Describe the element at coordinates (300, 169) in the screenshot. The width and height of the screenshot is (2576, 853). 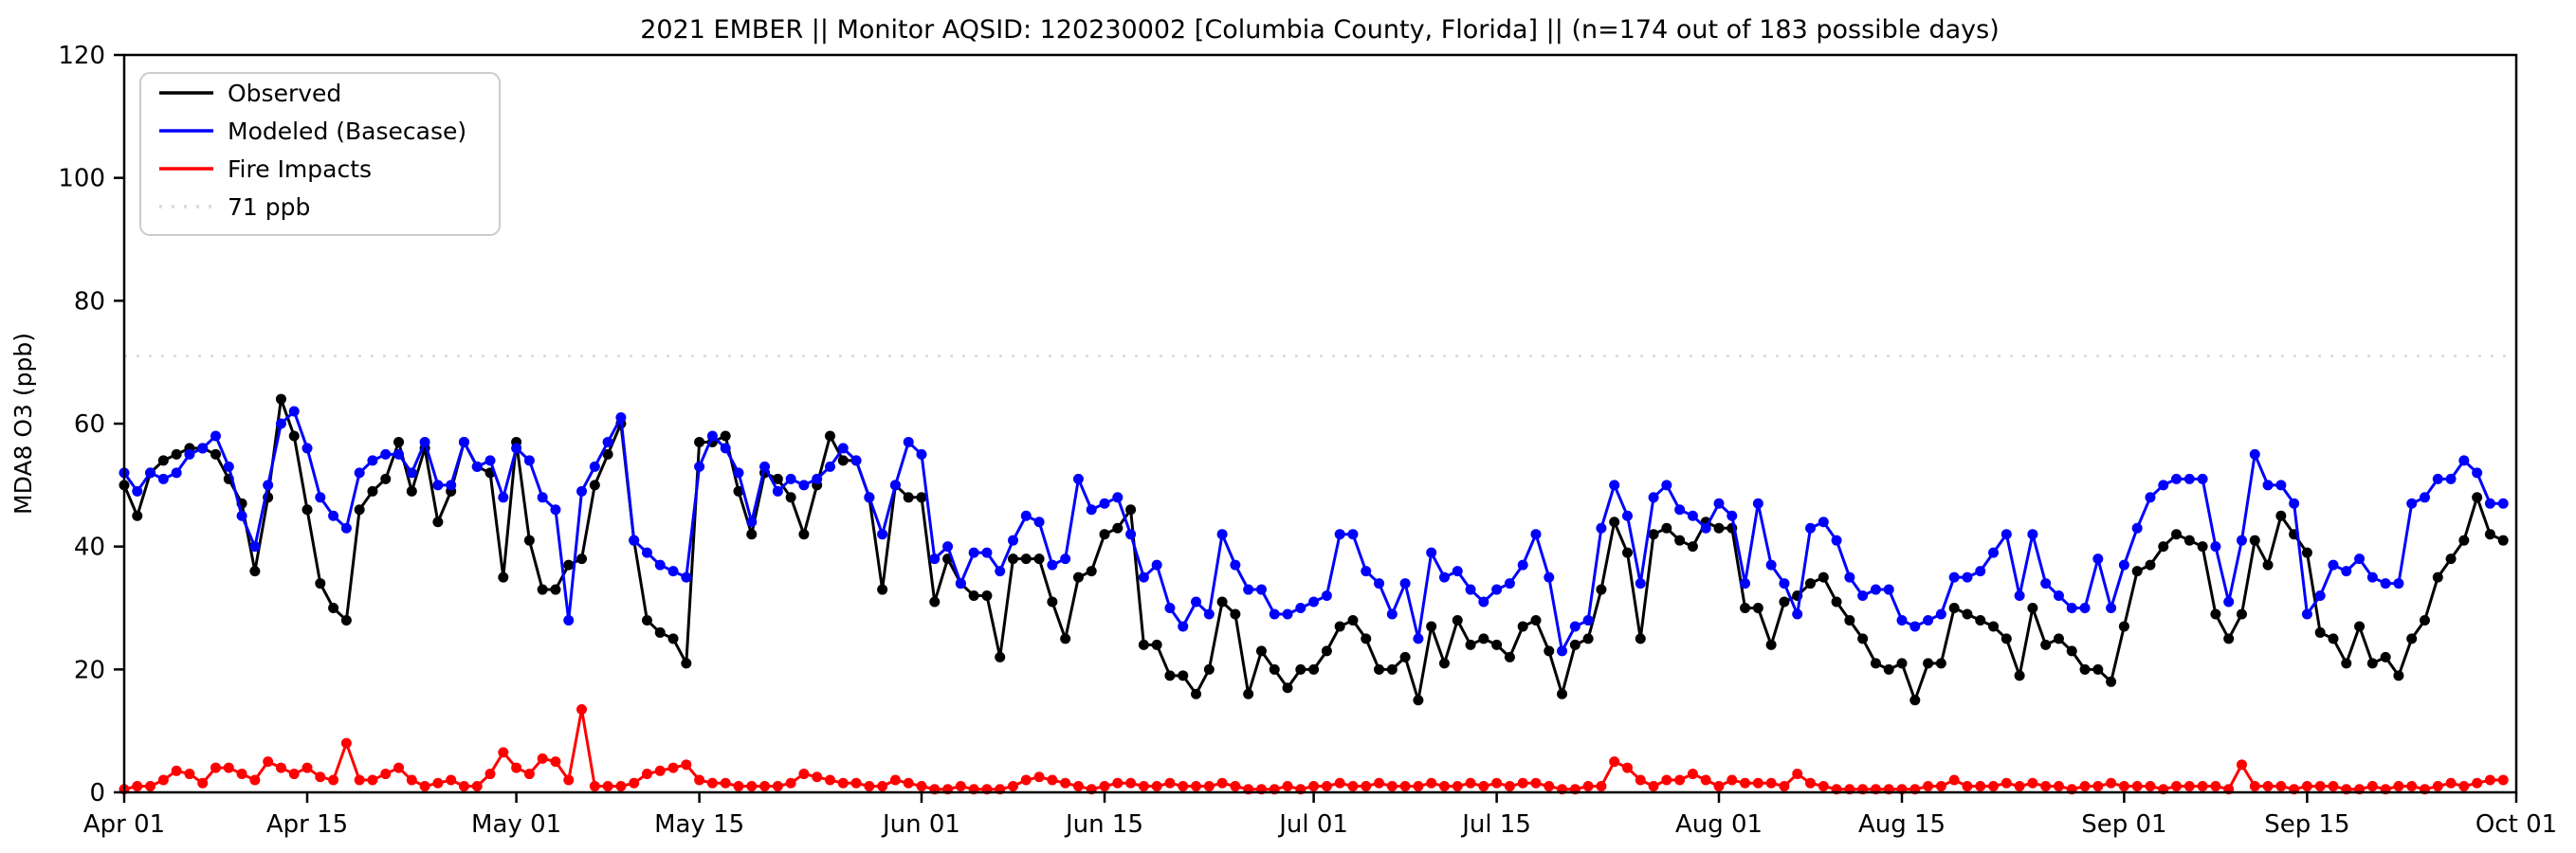
I see `legend-entry-label: Fire Impacts` at that location.